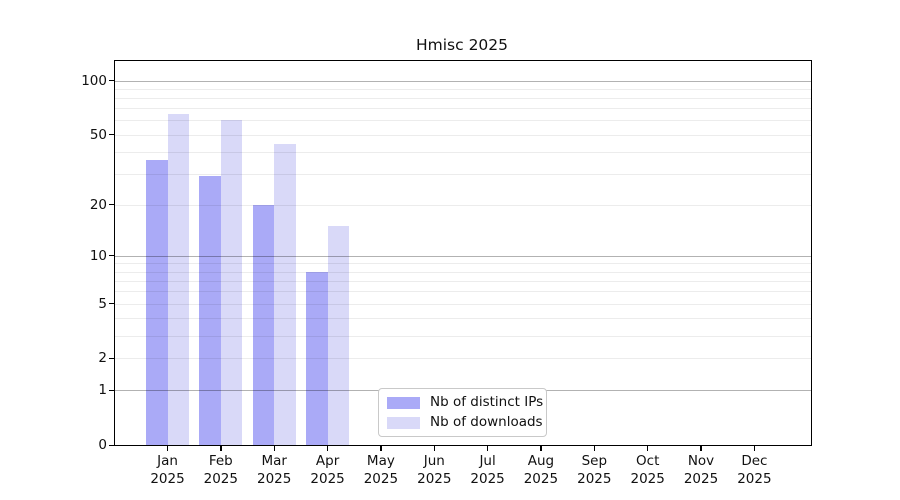  What do you see at coordinates (98, 204) in the screenshot?
I see `y-tick-label: 20` at bounding box center [98, 204].